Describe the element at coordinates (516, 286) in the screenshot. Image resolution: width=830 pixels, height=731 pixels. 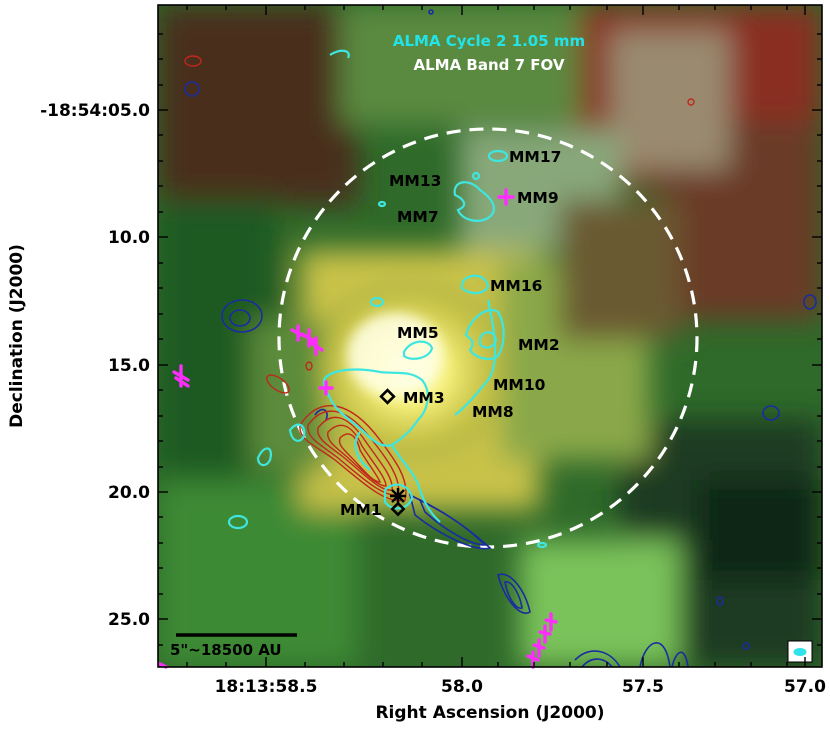
I see `source-label-mm16: MM16` at that location.